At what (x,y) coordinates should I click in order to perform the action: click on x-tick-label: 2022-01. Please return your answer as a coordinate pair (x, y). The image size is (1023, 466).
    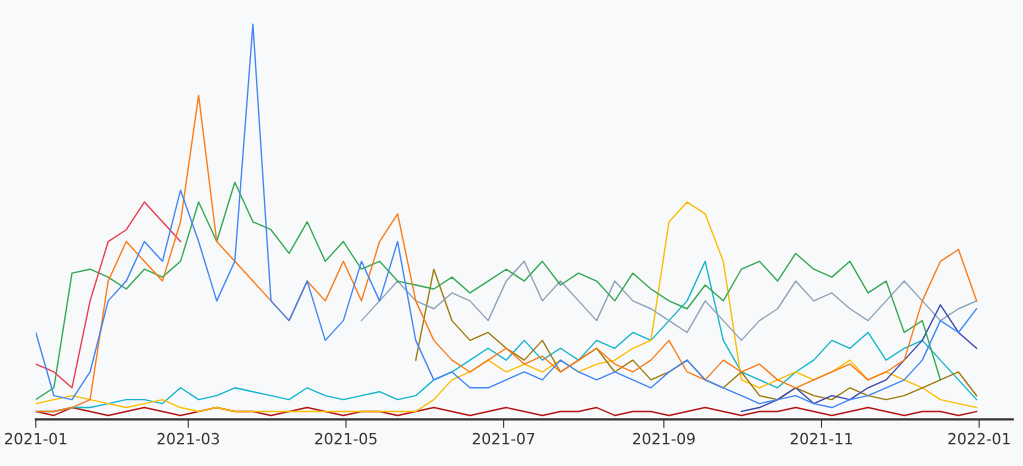
    Looking at the image, I should click on (979, 438).